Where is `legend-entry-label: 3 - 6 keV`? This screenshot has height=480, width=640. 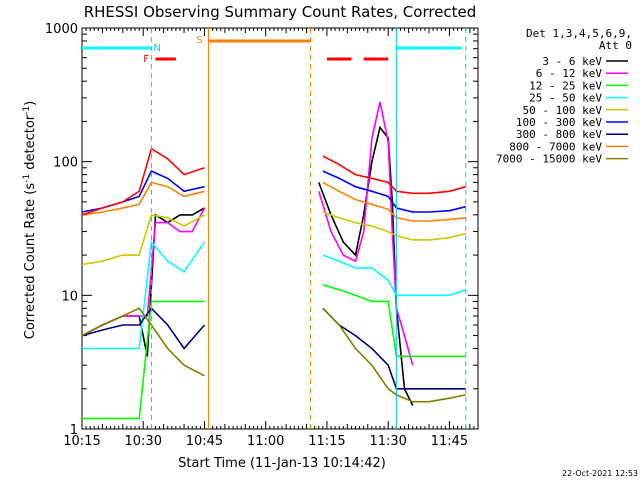 legend-entry-label: 3 - 6 keV is located at coordinates (572, 61).